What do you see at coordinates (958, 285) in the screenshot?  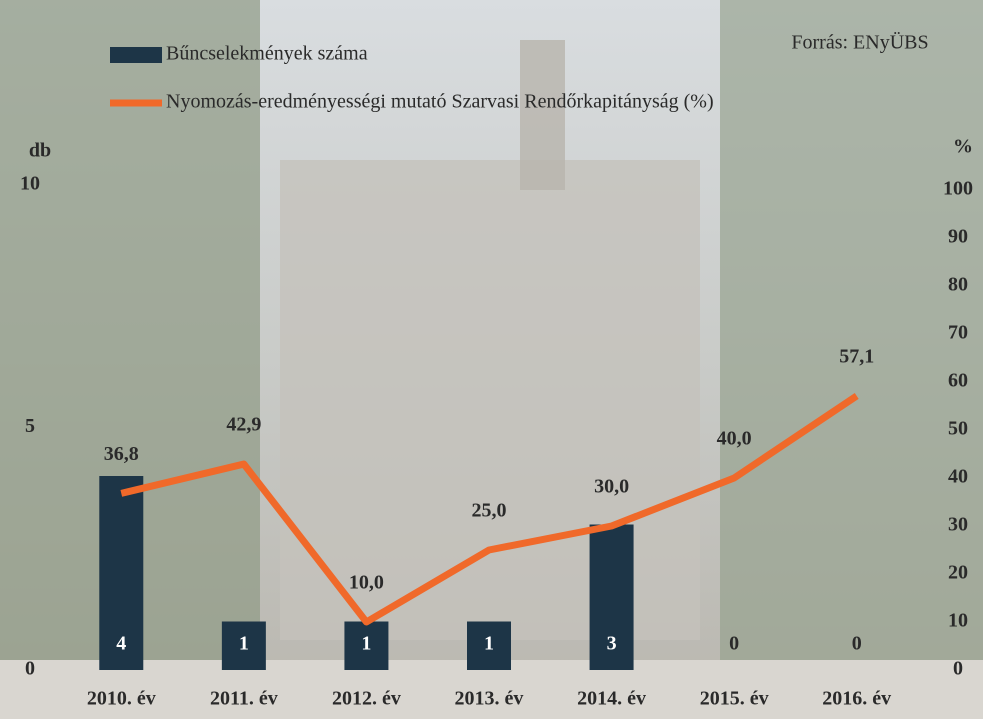 I see `y2-tick-label: 80` at bounding box center [958, 285].